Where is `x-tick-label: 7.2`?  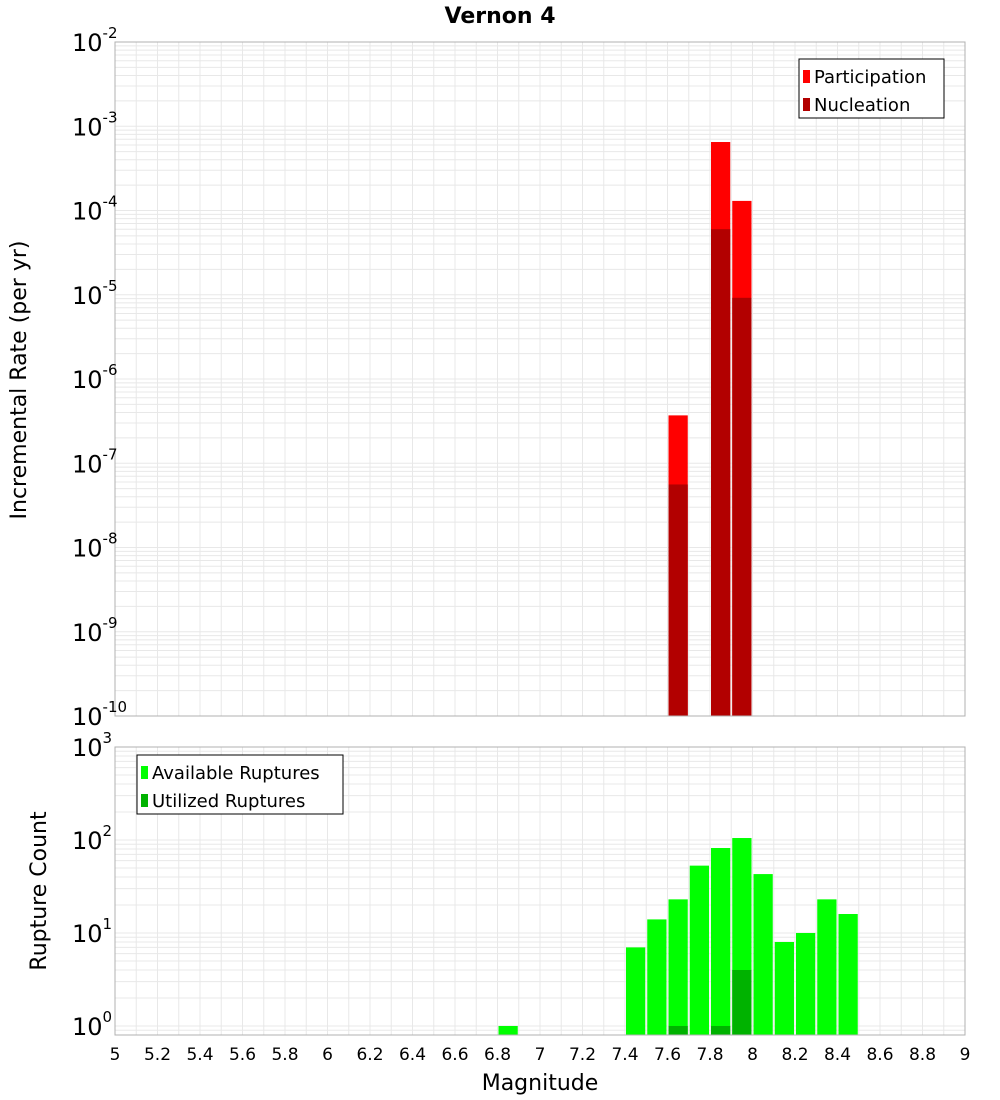 x-tick-label: 7.2 is located at coordinates (582, 1055).